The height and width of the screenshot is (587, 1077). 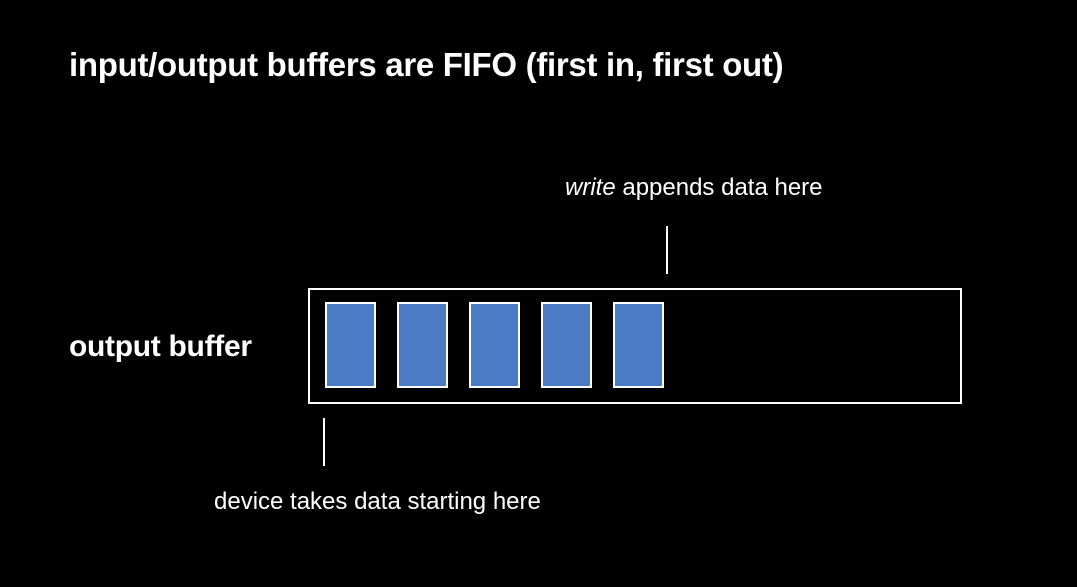 I want to click on write-pointer-line, so click(x=667, y=250).